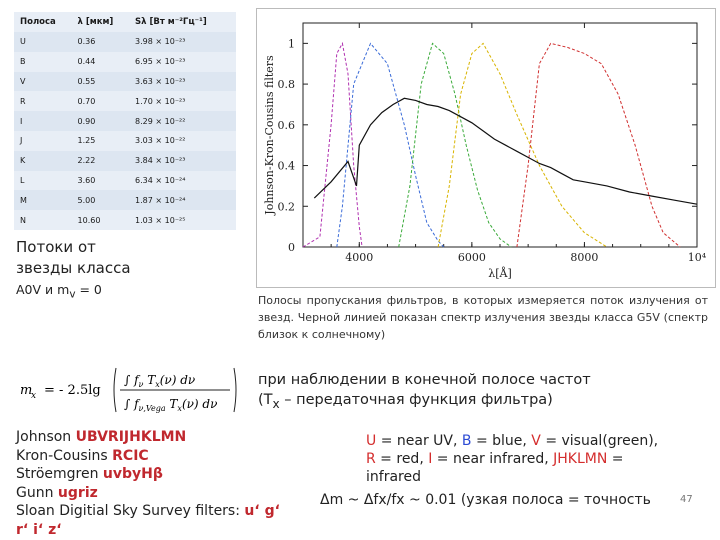 This screenshot has width=720, height=540. I want to click on system-label: Gunn, so click(37, 492).